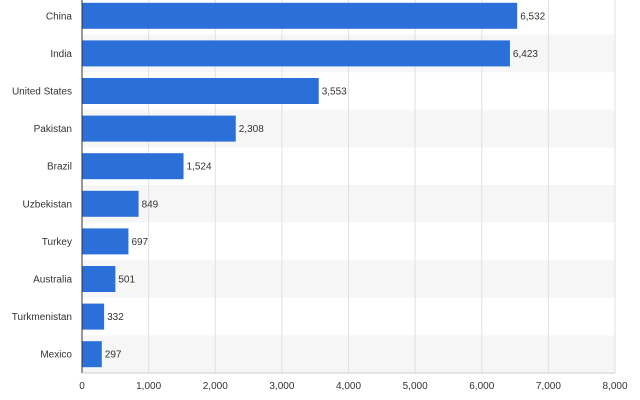  Describe the element at coordinates (148, 386) in the screenshot. I see `x-tick-label: 1,000` at that location.